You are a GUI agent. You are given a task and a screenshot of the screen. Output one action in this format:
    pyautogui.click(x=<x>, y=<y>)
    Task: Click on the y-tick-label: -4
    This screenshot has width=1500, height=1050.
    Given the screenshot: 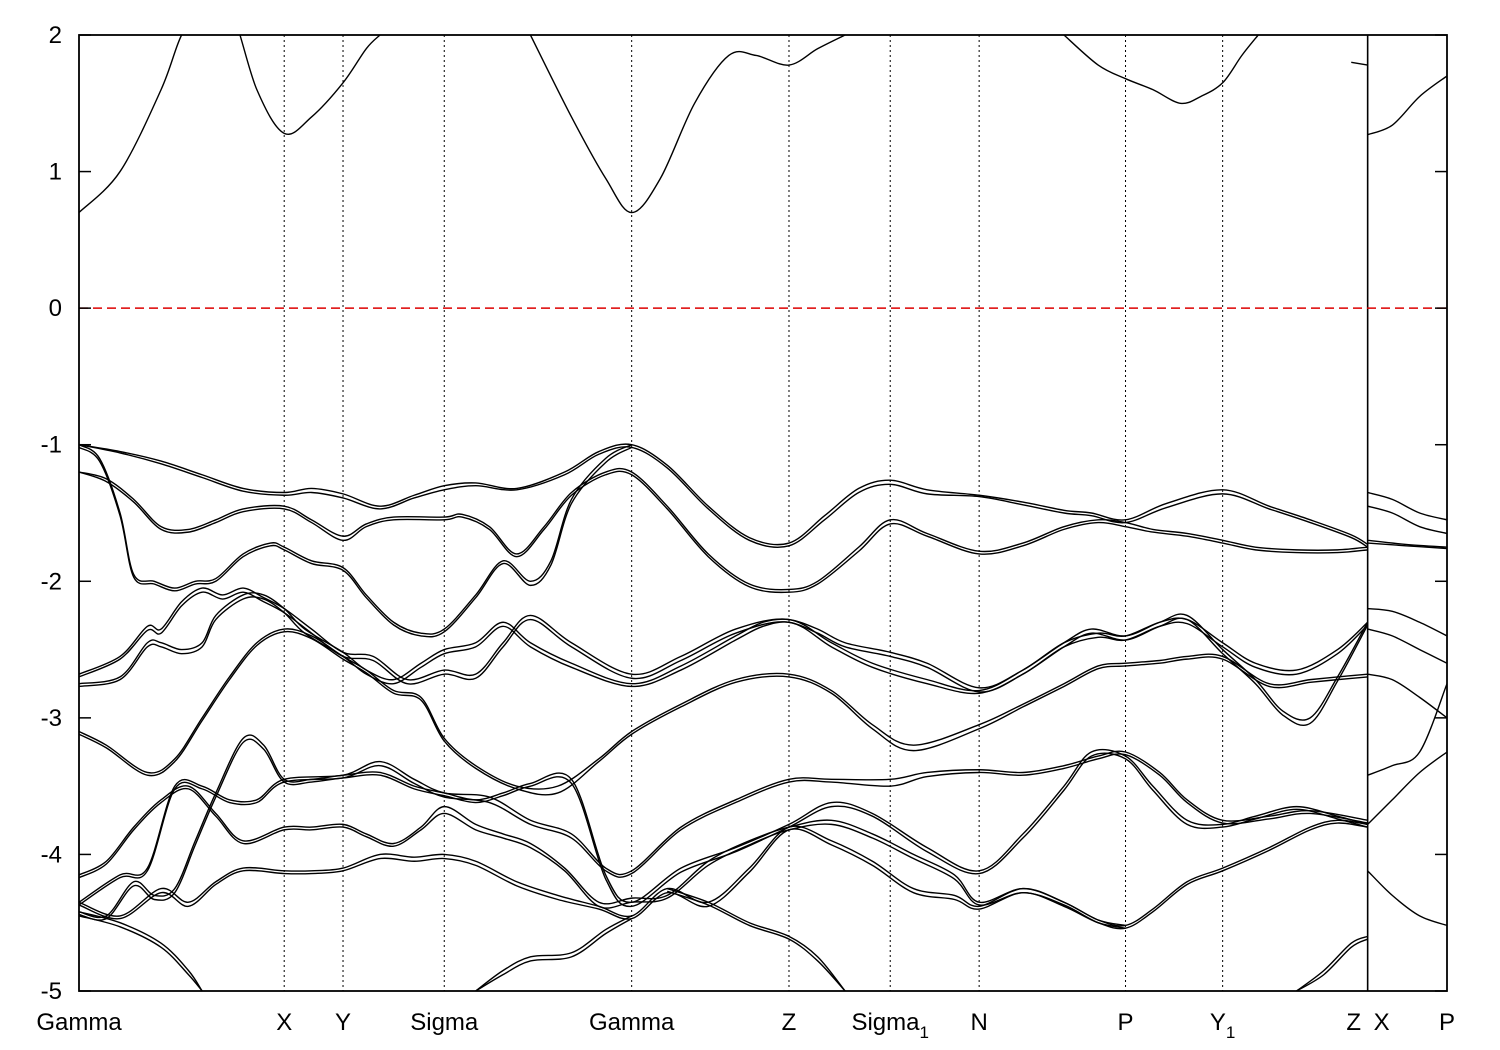 What is the action you would take?
    pyautogui.click(x=51, y=854)
    